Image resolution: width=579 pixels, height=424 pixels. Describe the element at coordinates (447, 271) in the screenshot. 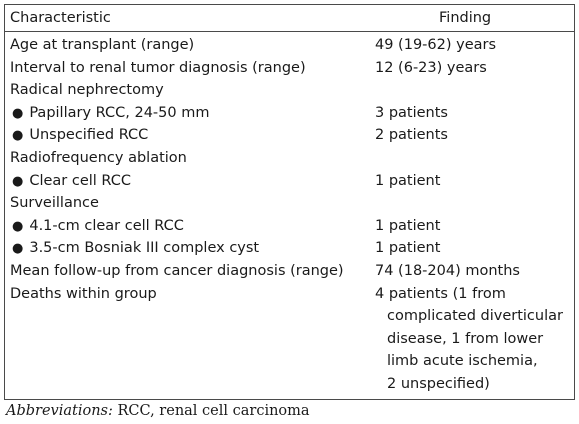

I see `row-value: 74 (18-204) months` at that location.